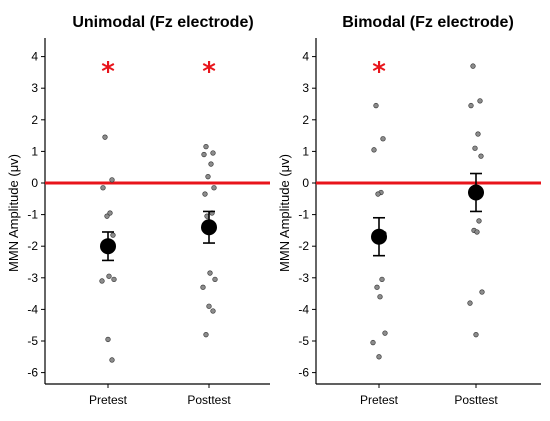 The height and width of the screenshot is (421, 550). I want to click on chart-title: Bimodal (Fz electrode), so click(428, 22).